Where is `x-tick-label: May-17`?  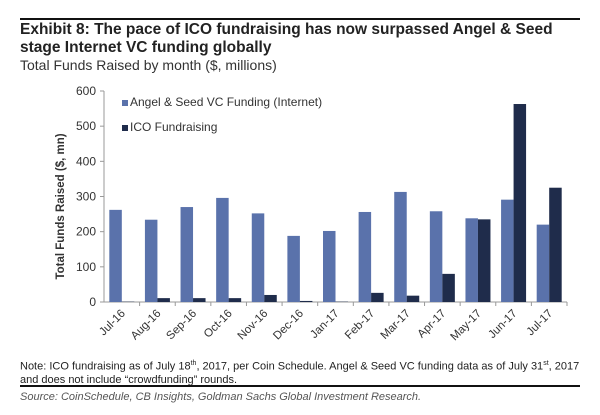
x-tick-label: May-17 is located at coordinates (466, 326).